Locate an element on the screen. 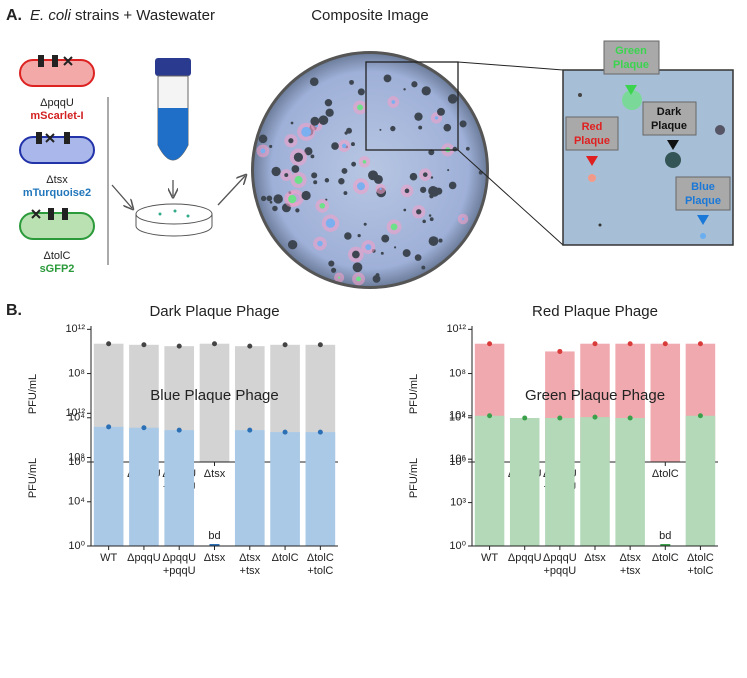 This screenshot has width=747, height=678. y-tick-label: 10⁴ is located at coordinates (76, 502).